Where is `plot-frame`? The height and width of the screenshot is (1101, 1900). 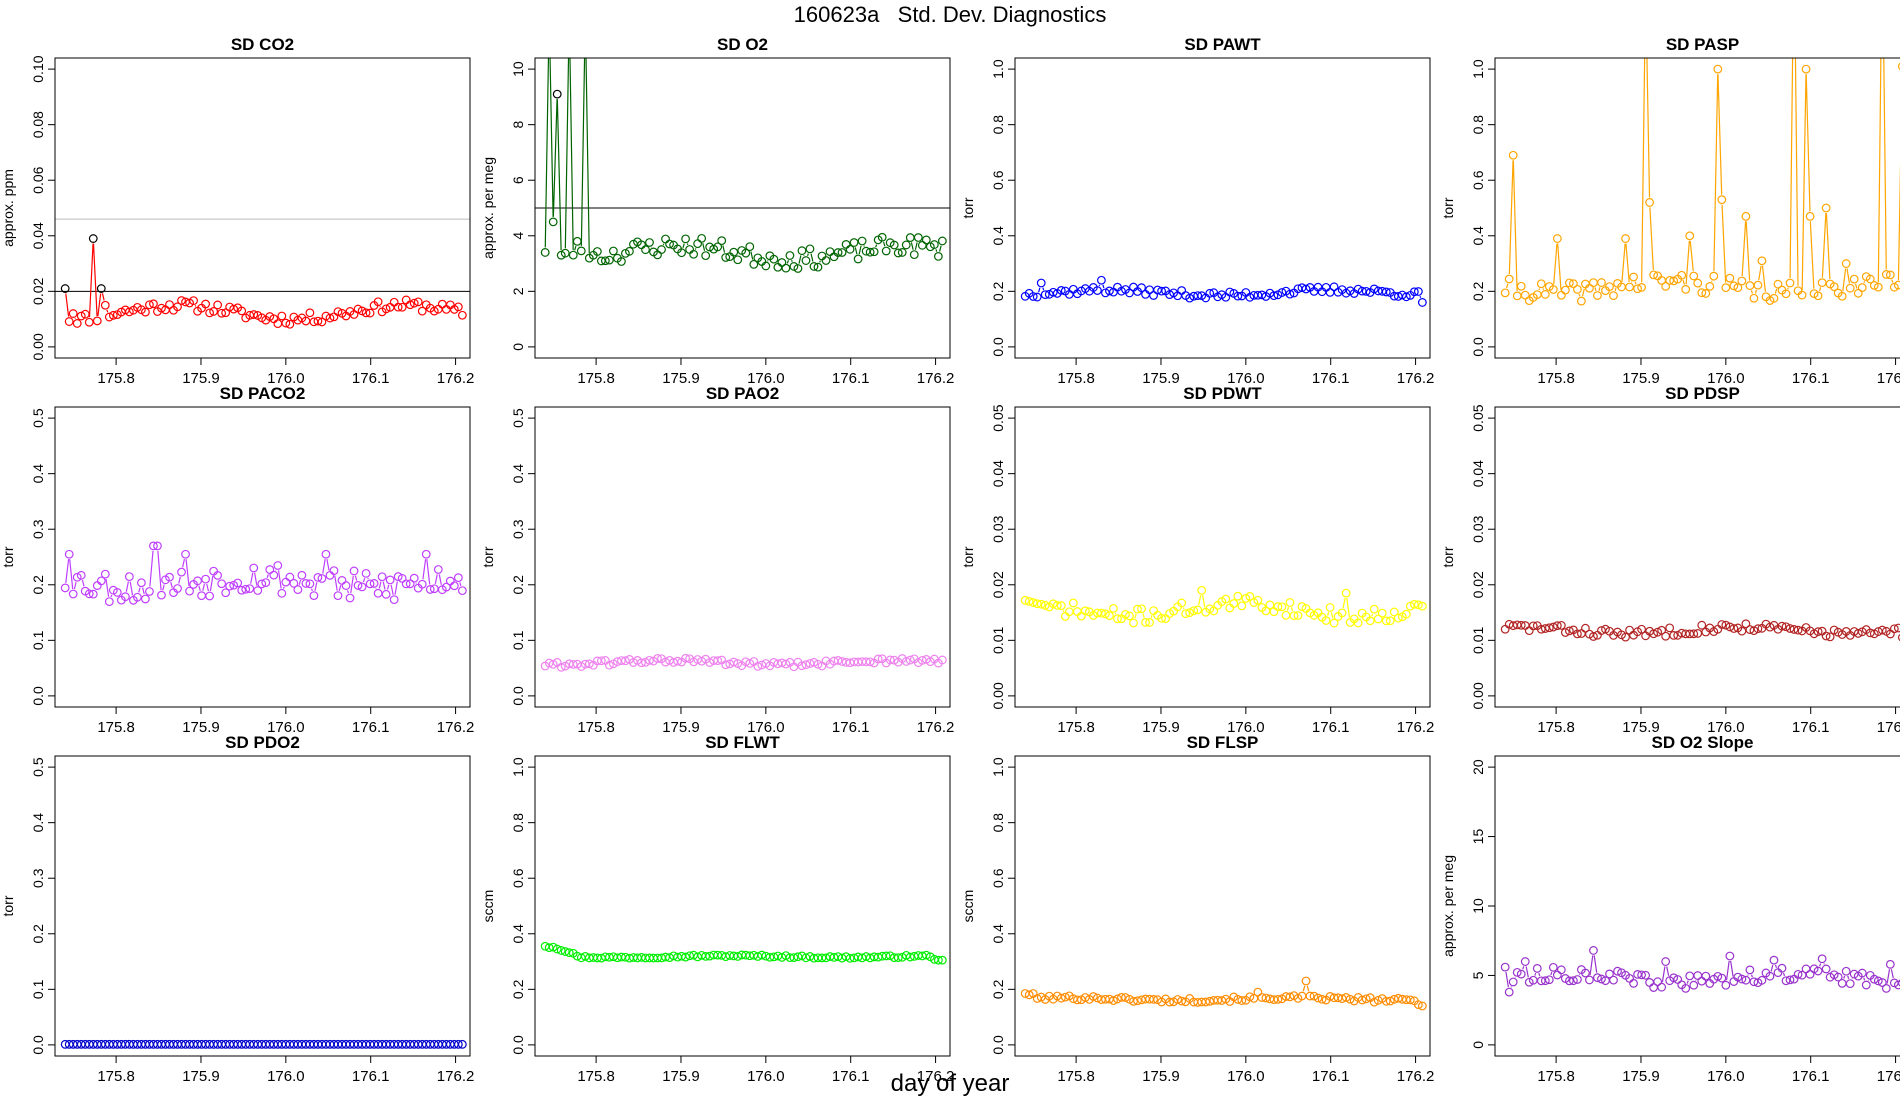 plot-frame is located at coordinates (1222, 208).